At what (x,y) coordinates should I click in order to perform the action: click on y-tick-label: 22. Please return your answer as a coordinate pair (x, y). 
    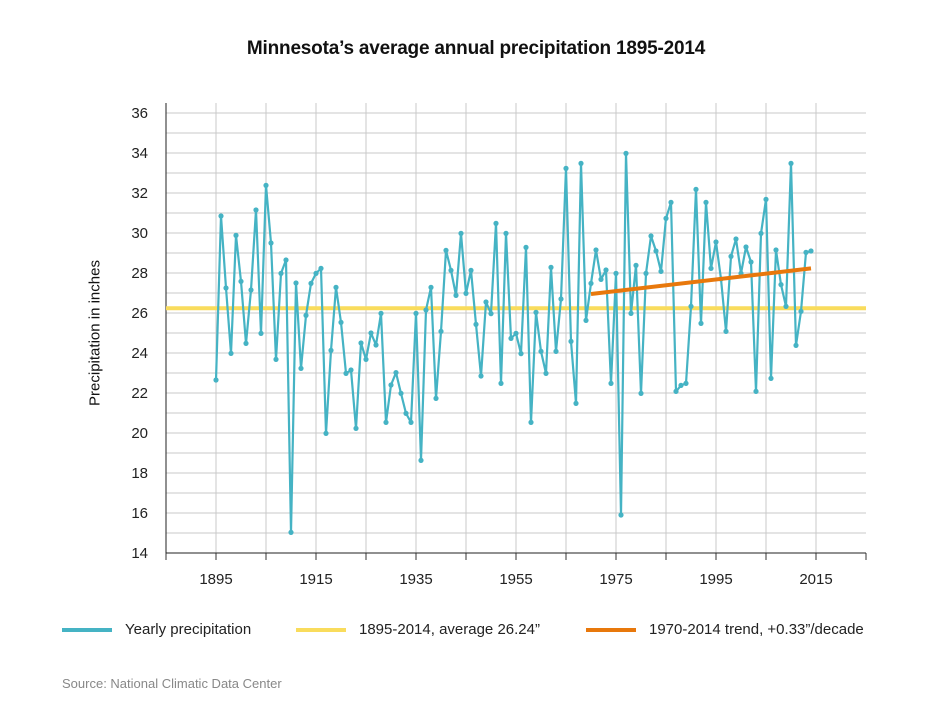
    Looking at the image, I should click on (139, 393).